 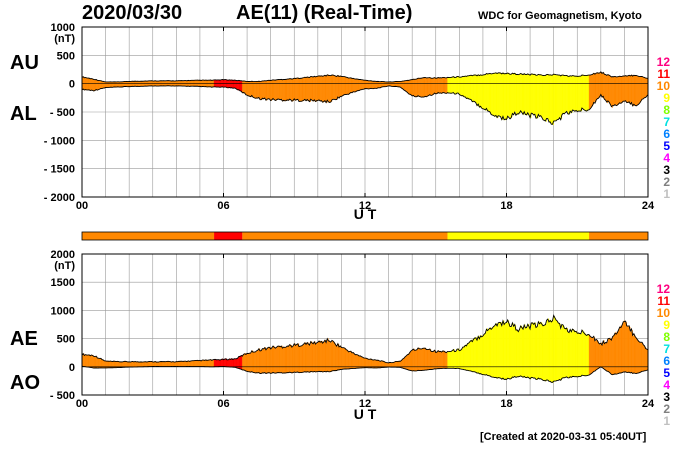 I want to click on panel2-xtick-label: 12, so click(x=365, y=404).